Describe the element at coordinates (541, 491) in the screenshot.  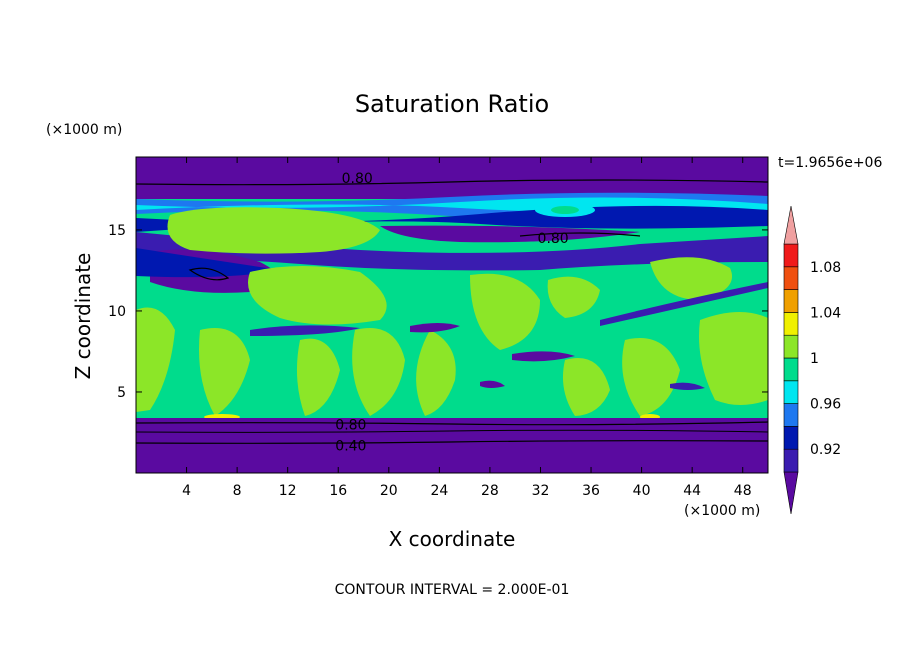
I see `x-tick-label: 32` at that location.